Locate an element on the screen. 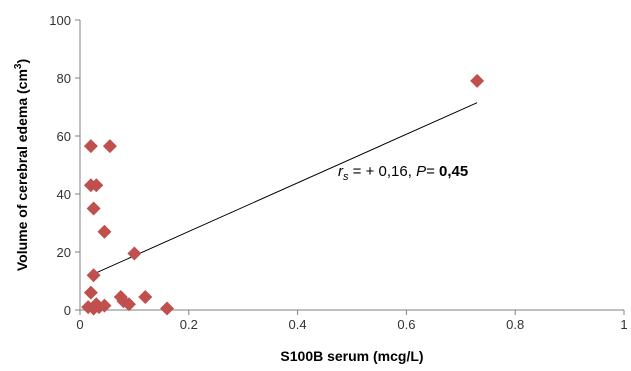  p-equals: = is located at coordinates (432, 171).